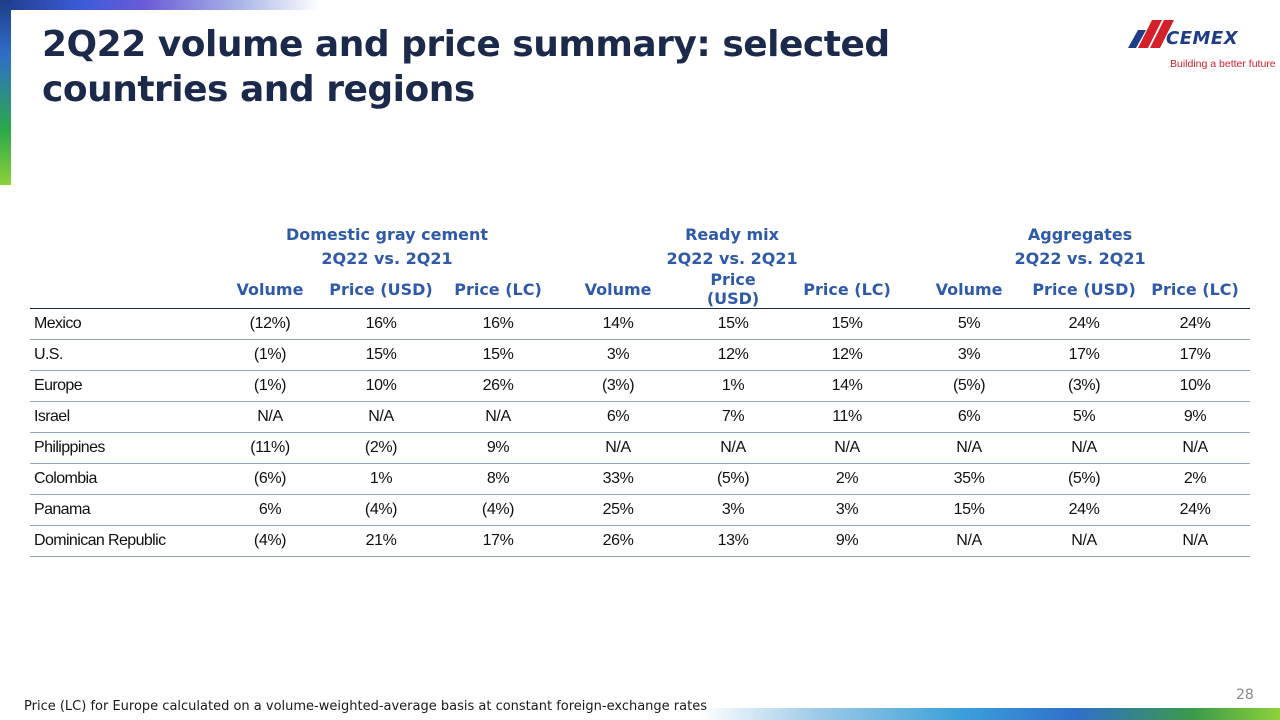  I want to click on value-cell: (2%), so click(381, 448).